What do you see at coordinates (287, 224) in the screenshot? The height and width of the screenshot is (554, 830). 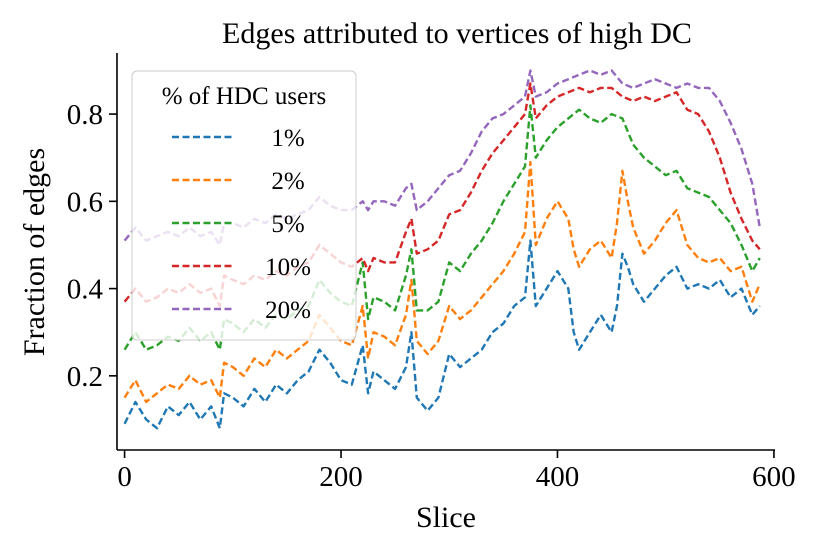 I see `legend-label-3: 5%` at bounding box center [287, 224].